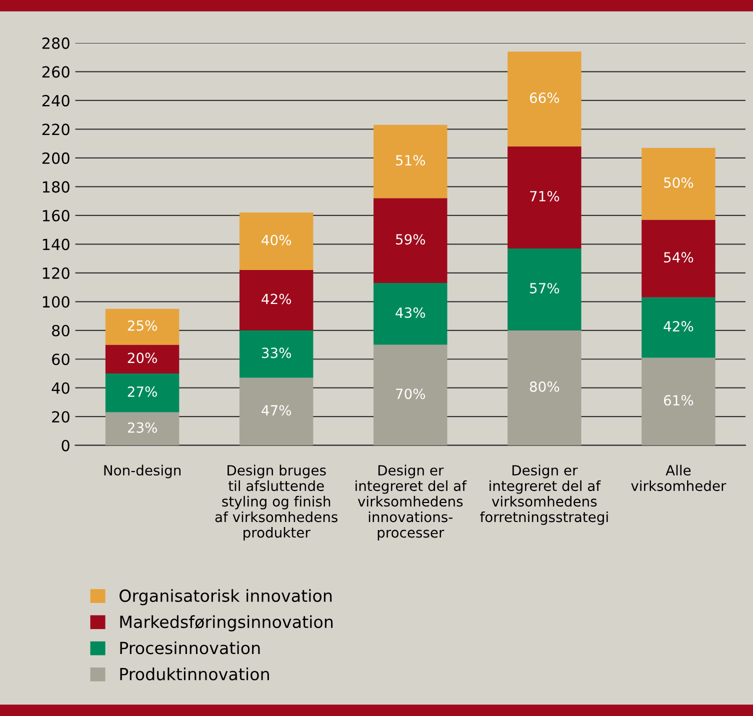 Image resolution: width=753 pixels, height=716 pixels. Describe the element at coordinates (56, 187) in the screenshot. I see `y-tick-label: 180` at that location.